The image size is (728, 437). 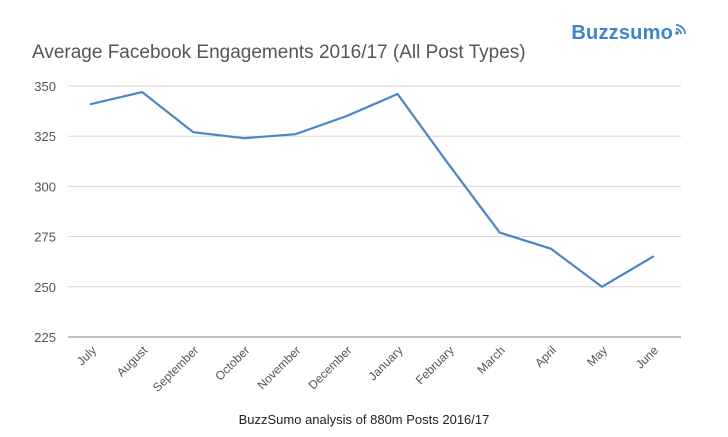 I want to click on x-tick-label: September, so click(x=175, y=368).